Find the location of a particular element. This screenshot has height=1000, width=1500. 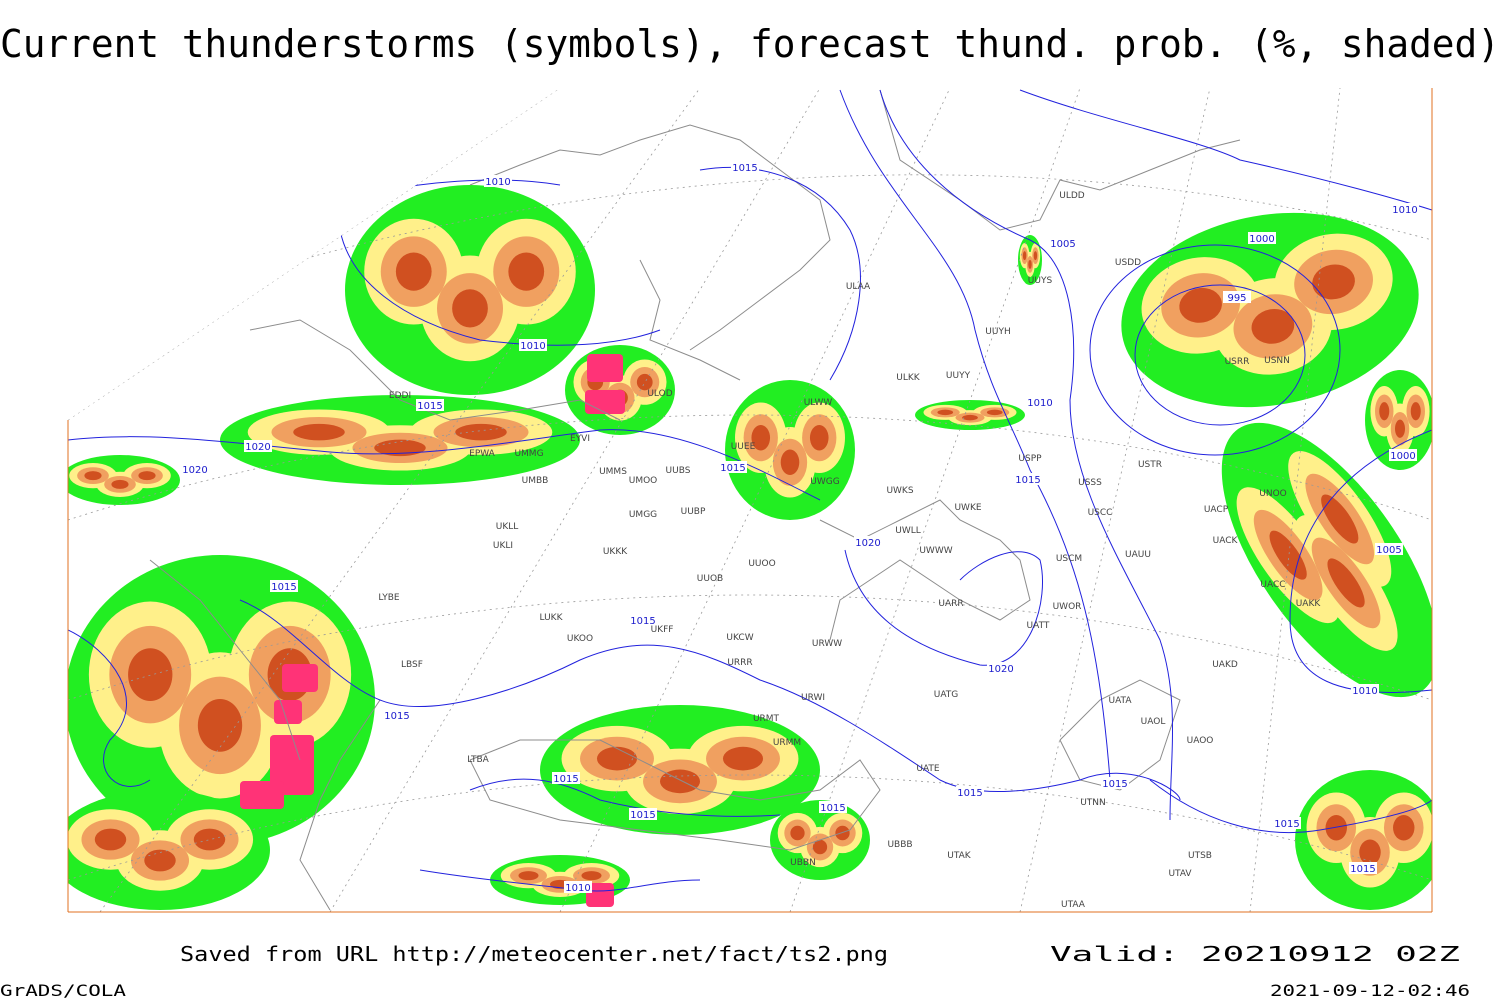

station-label: URMT is located at coordinates (766, 719).